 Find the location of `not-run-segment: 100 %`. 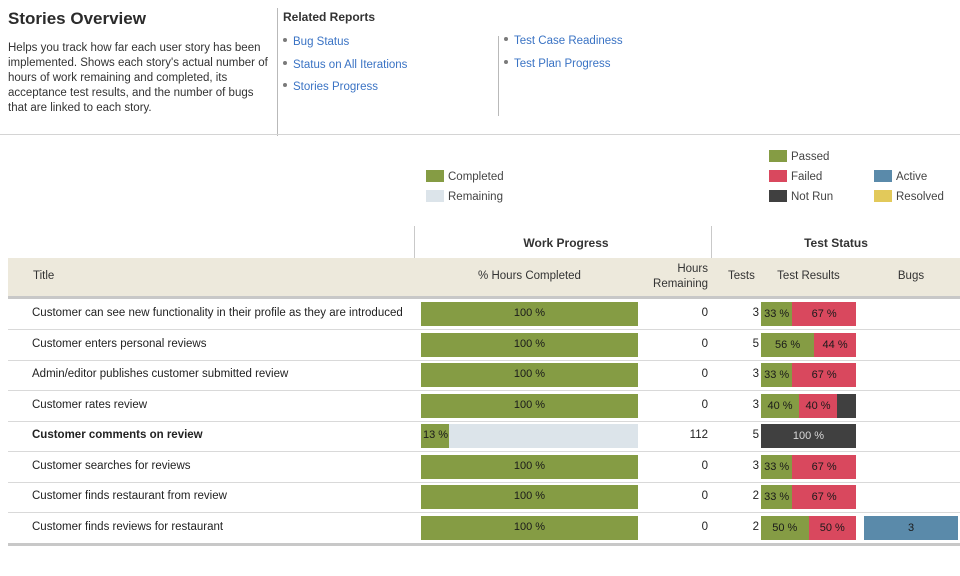

not-run-segment: 100 % is located at coordinates (808, 436).